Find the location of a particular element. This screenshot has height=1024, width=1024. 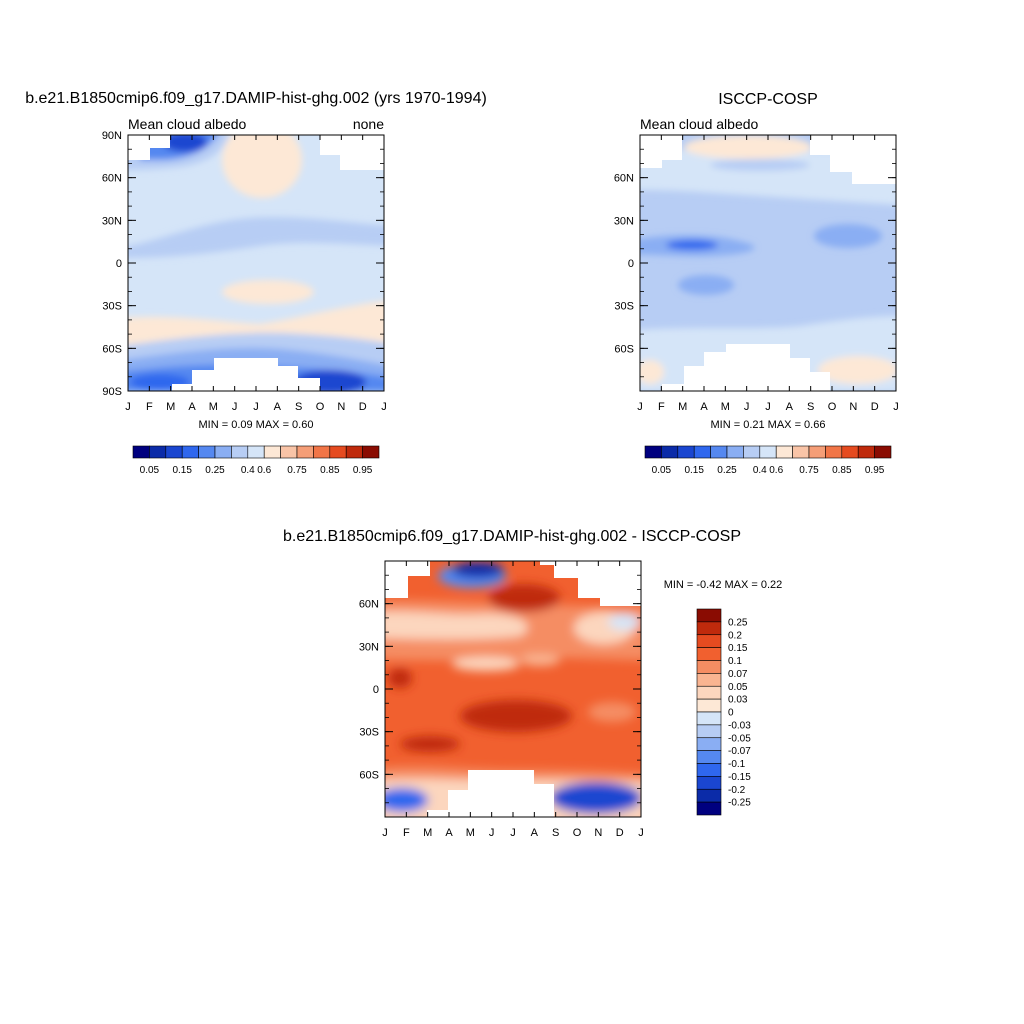

panel-obs-y-axis: 60N 30N 0 30S 60S is located at coordinates (755, 263).